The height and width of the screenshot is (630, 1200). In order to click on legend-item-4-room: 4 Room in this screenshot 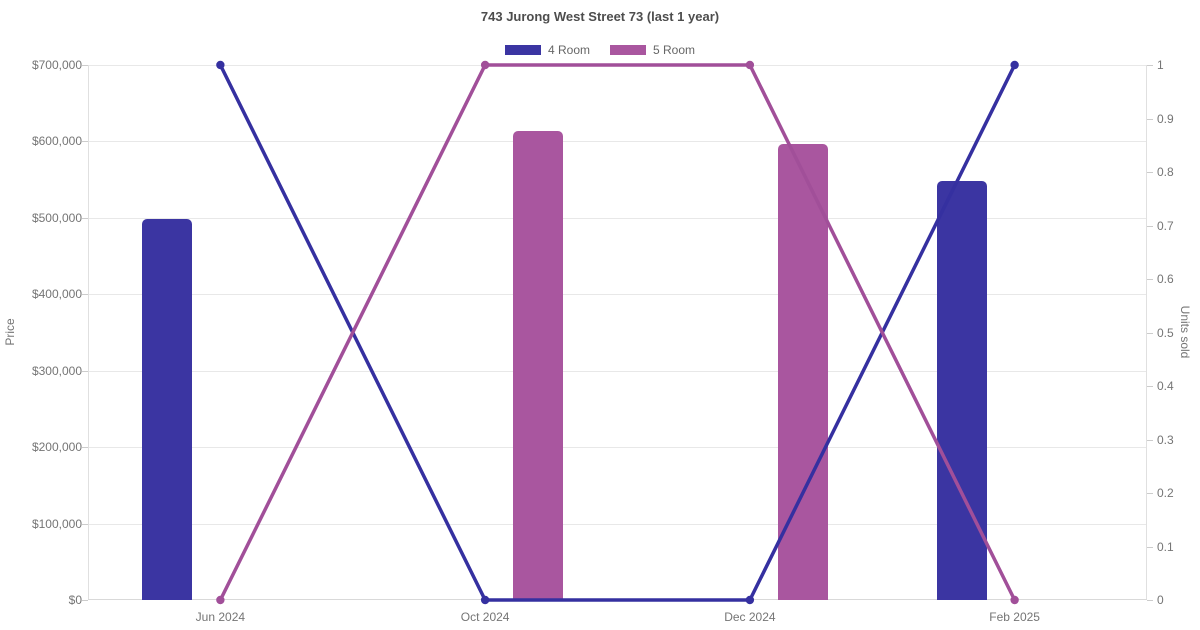, I will do `click(547, 50)`.